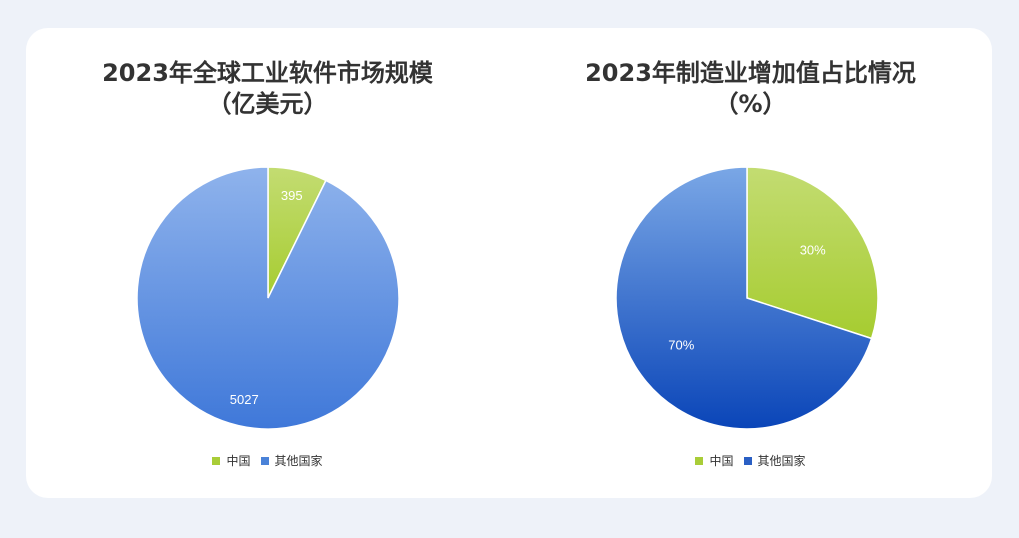 This screenshot has height=538, width=1019. What do you see at coordinates (681, 345) in the screenshot?
I see `data-label-other: 70%` at bounding box center [681, 345].